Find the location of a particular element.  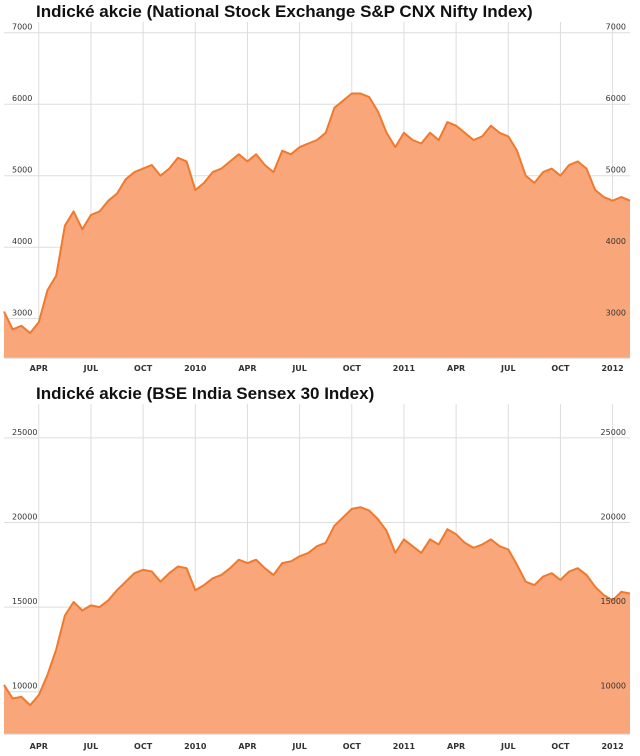

y-tick-label-left: 25000 is located at coordinates (24, 432).